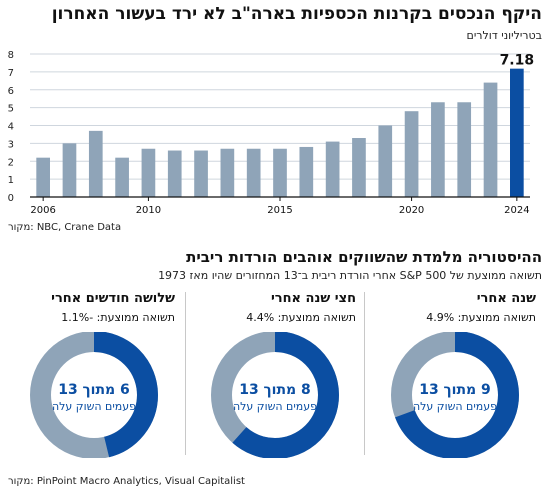  I want to click on panel-avg-return: תשואה ממוצעת: 4.4%, so click(301, 317).